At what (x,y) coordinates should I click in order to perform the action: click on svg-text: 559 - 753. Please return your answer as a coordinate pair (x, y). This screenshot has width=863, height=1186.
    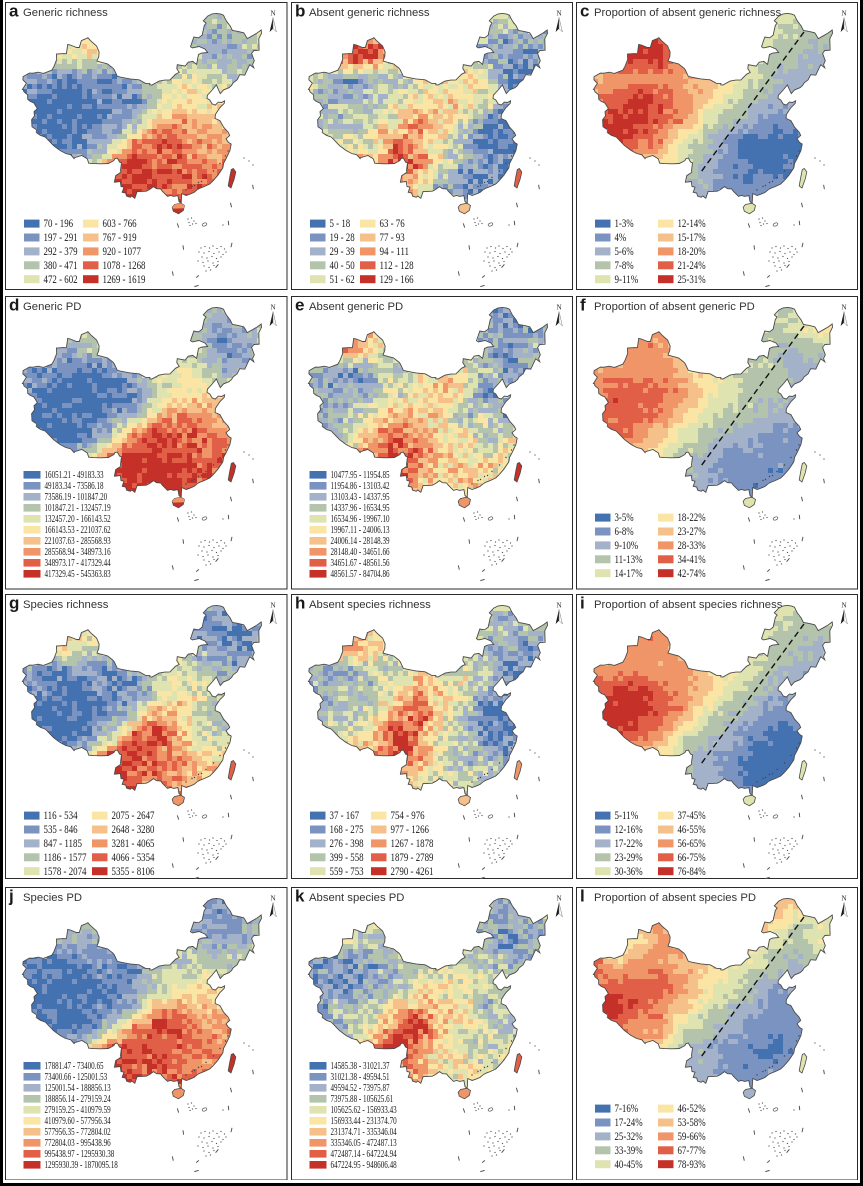
    Looking at the image, I should click on (346, 872).